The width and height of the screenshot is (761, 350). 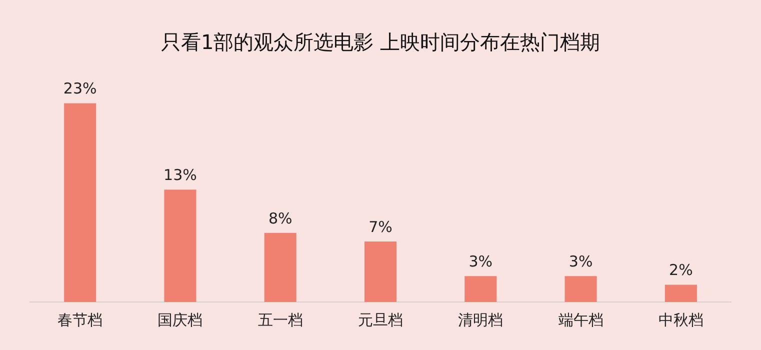 What do you see at coordinates (481, 319) in the screenshot?
I see `x-tick-label: 清明档` at bounding box center [481, 319].